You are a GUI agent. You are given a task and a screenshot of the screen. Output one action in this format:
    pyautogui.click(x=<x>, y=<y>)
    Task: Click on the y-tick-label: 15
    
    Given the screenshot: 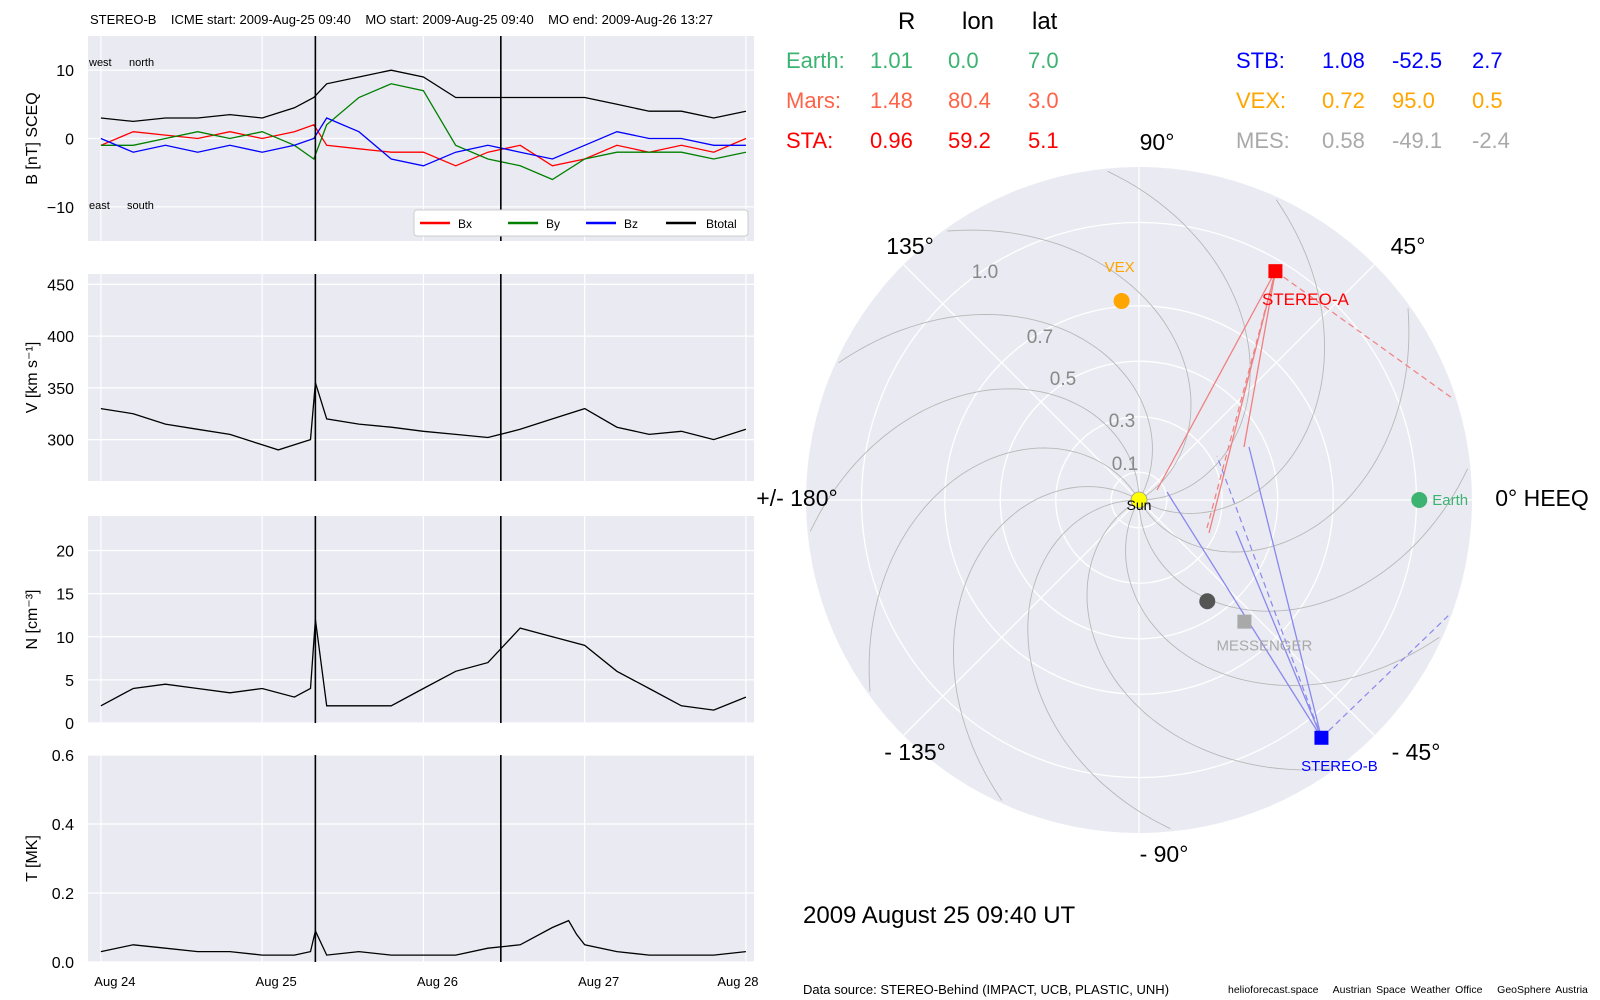 What is the action you would take?
    pyautogui.click(x=65, y=595)
    